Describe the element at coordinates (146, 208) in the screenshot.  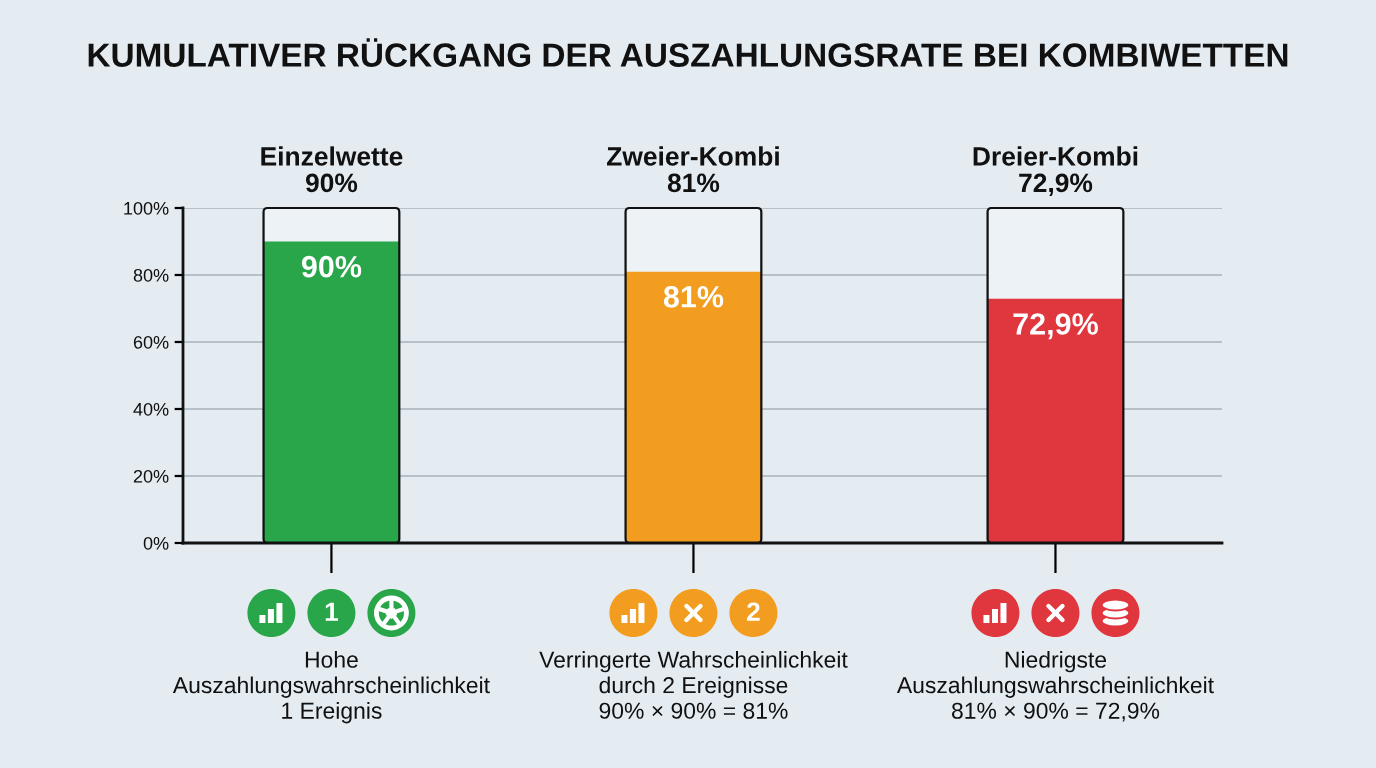
I see `y-tick-label: 100%` at that location.